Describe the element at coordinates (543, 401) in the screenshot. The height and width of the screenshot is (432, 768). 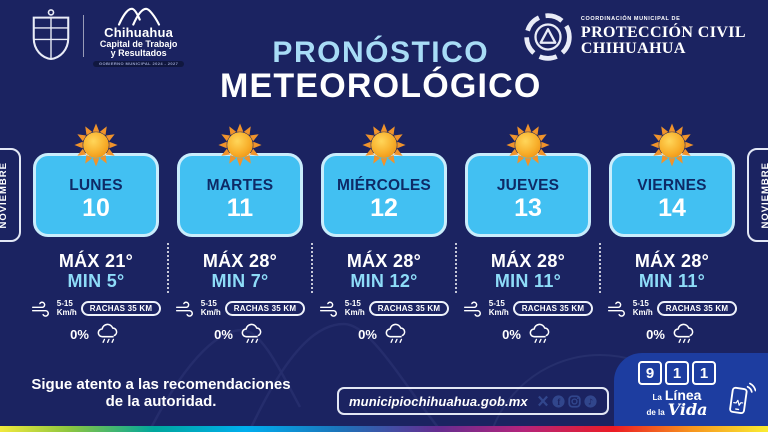
I see `x-icon` at that location.